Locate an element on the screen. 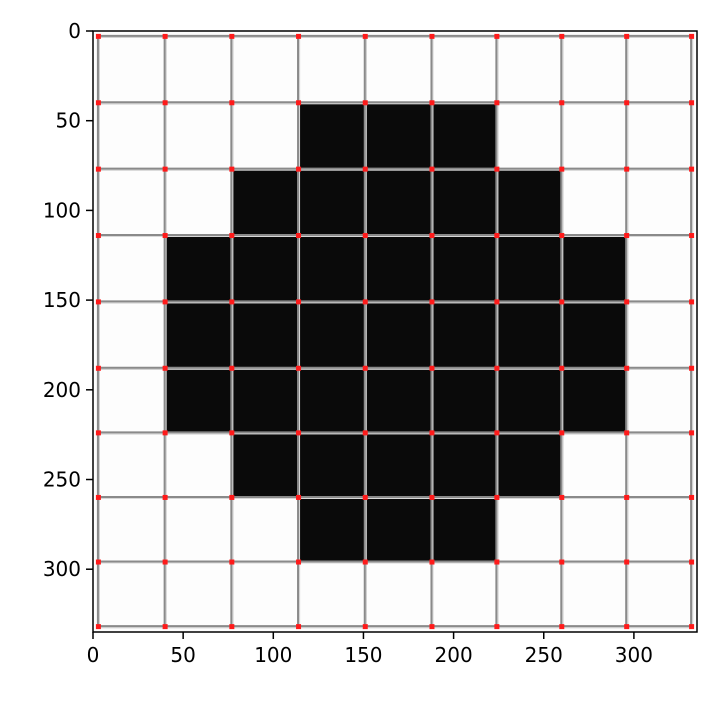 The image size is (719, 701). y-axis: 0 50 100 150 200 250 300 is located at coordinates (68, 300).